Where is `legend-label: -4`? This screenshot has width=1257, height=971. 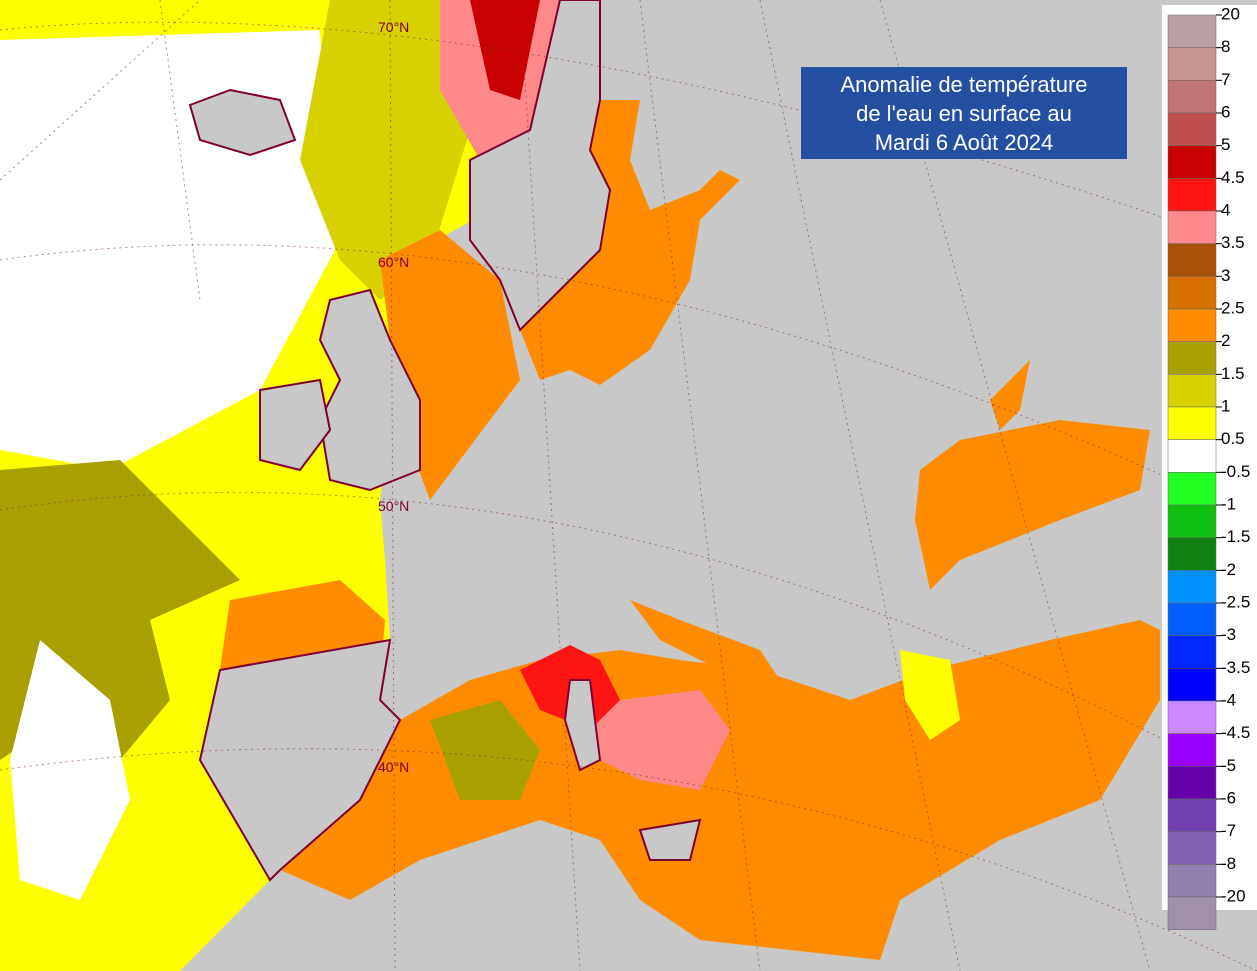
legend-label: -4 is located at coordinates (1228, 699).